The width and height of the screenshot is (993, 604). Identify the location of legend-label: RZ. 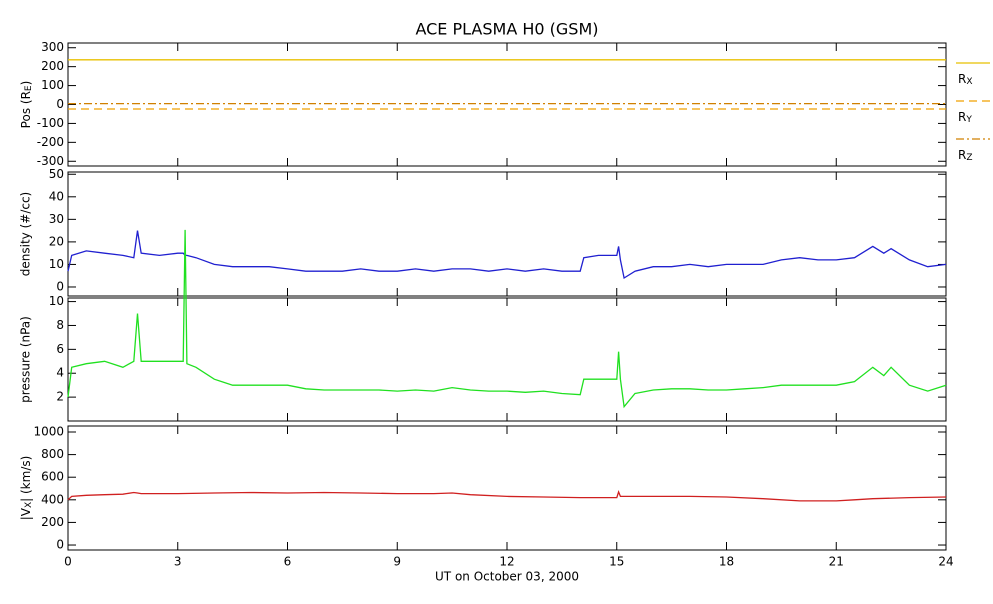
(965, 155).